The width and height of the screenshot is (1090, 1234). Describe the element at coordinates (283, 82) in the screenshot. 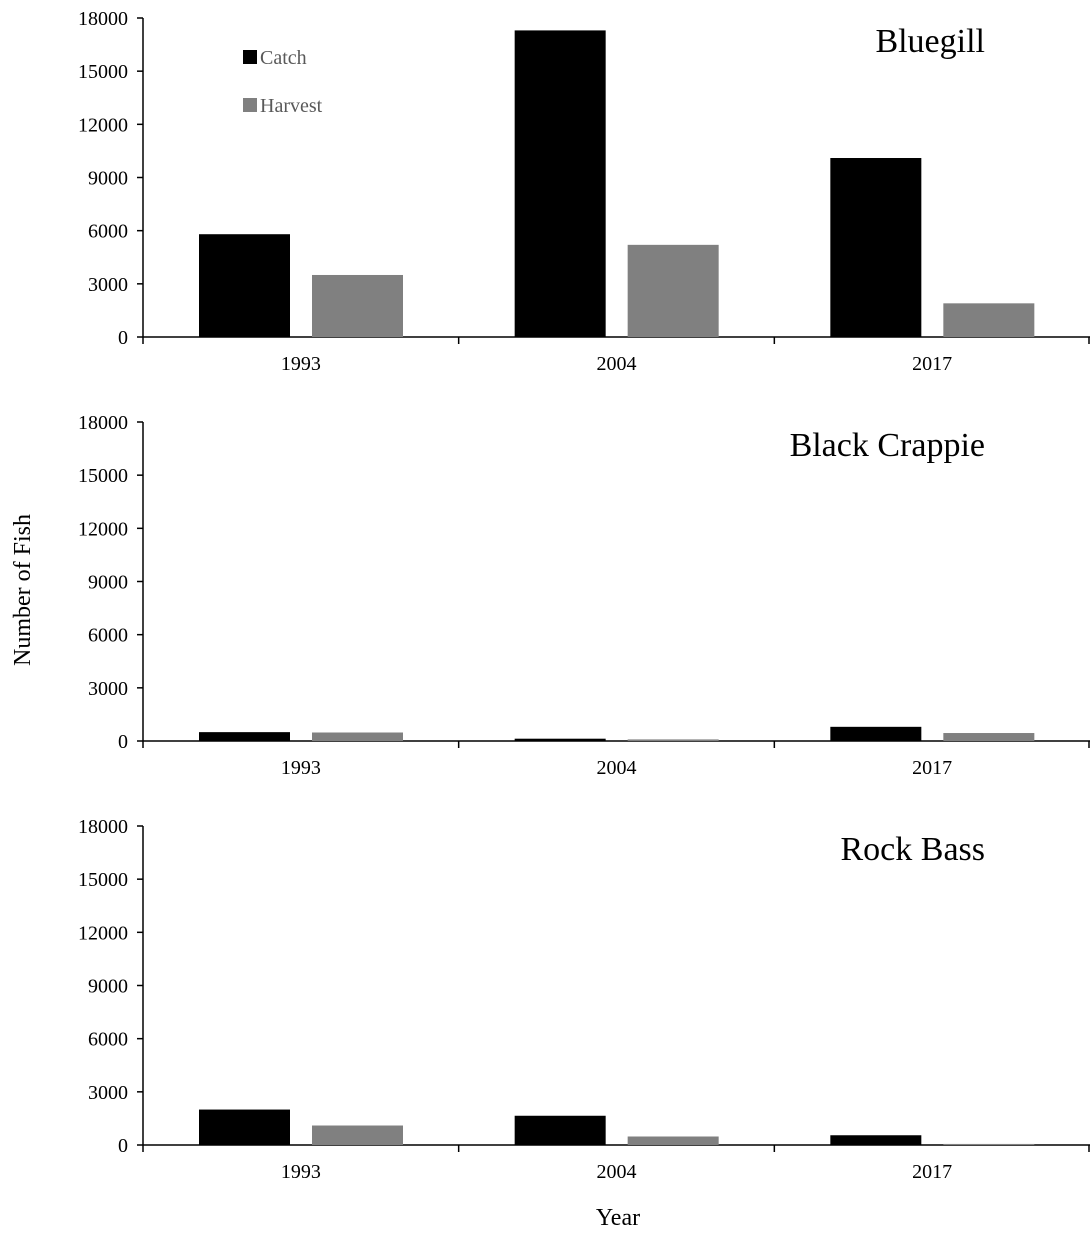

I see `legend: Catch Harvest` at that location.